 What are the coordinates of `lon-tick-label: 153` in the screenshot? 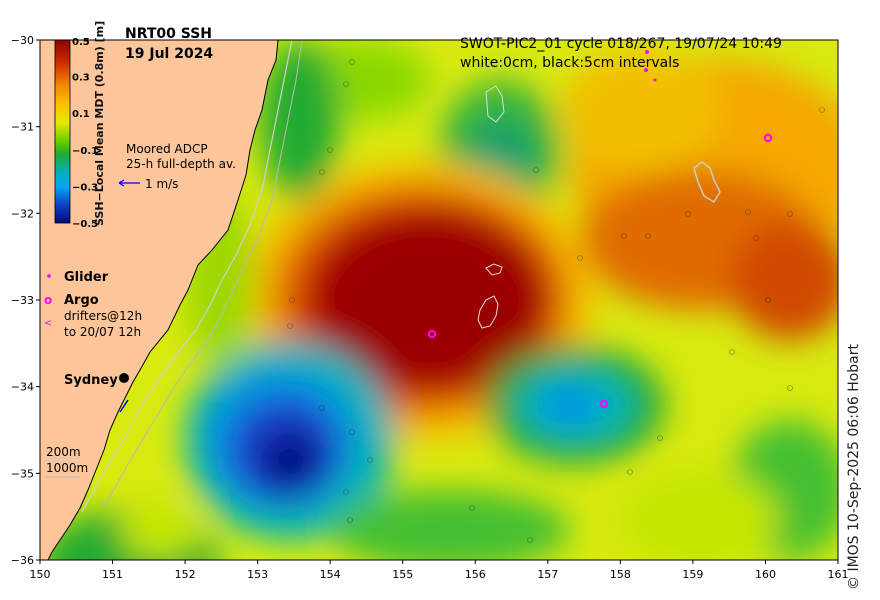 It's located at (257, 574).